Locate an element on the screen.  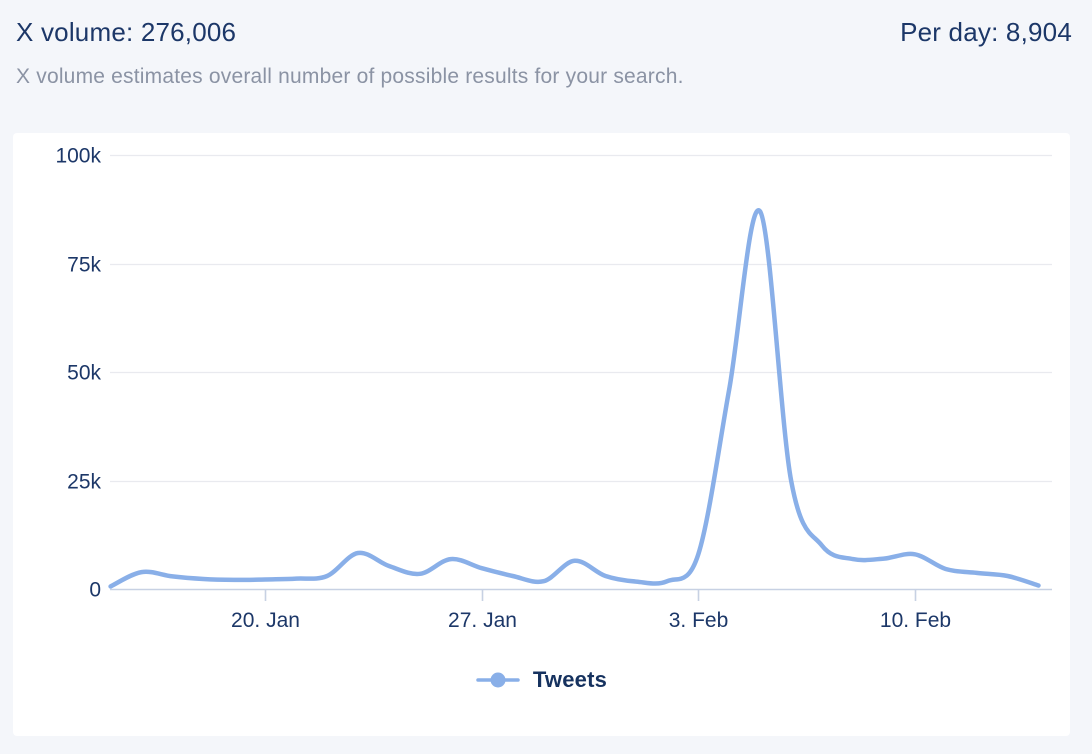
chart-legend: Tweets is located at coordinates (541, 680).